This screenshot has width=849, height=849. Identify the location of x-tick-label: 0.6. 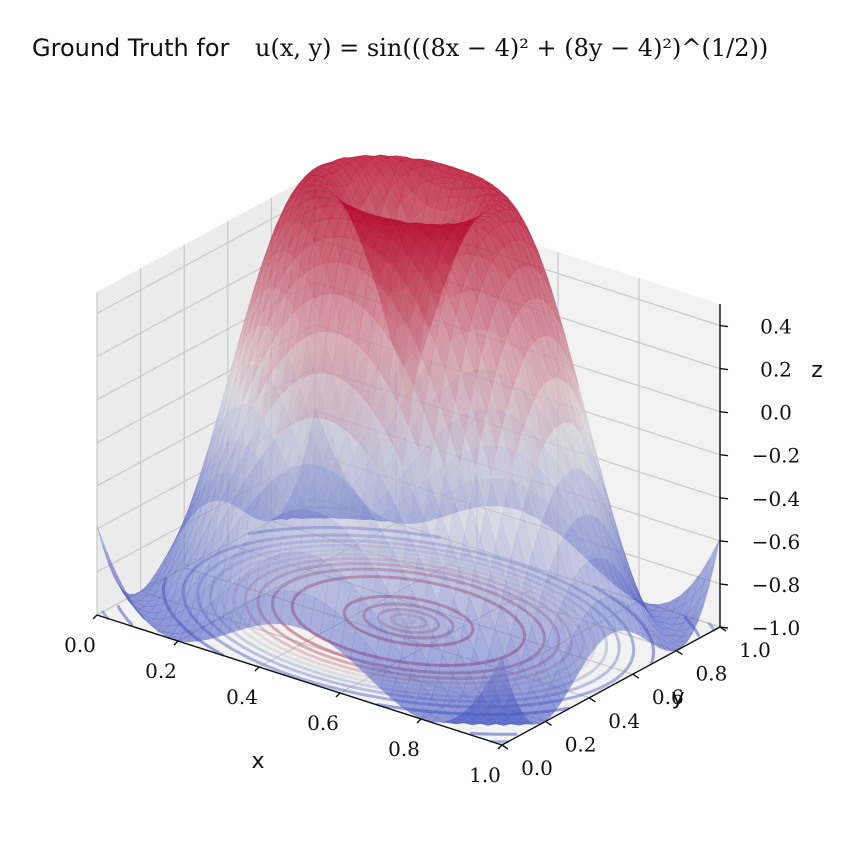
(323, 723).